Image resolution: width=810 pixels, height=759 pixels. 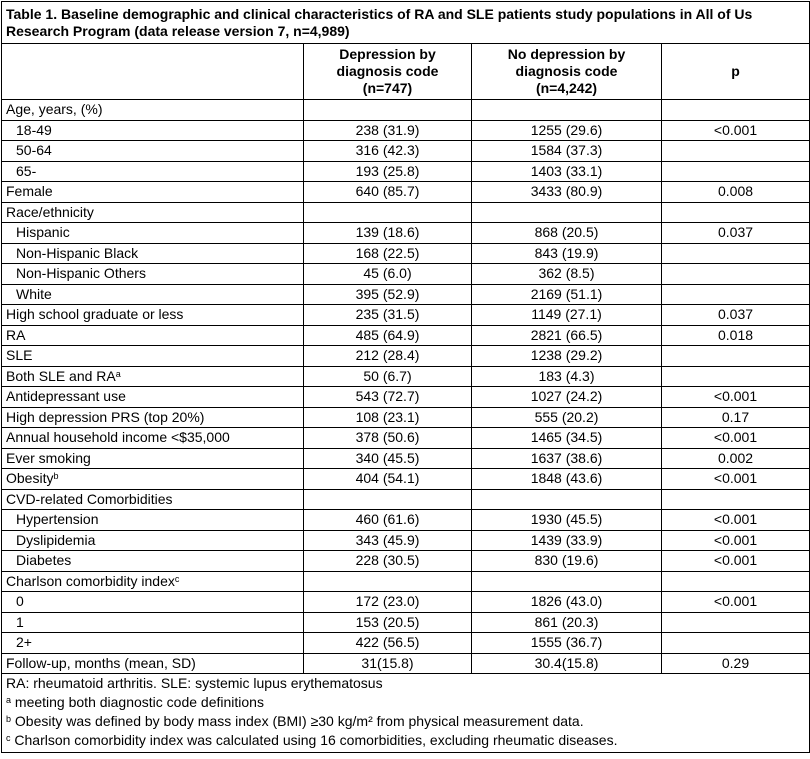 I want to click on cell-value: 45 (6.0), so click(x=387, y=273).